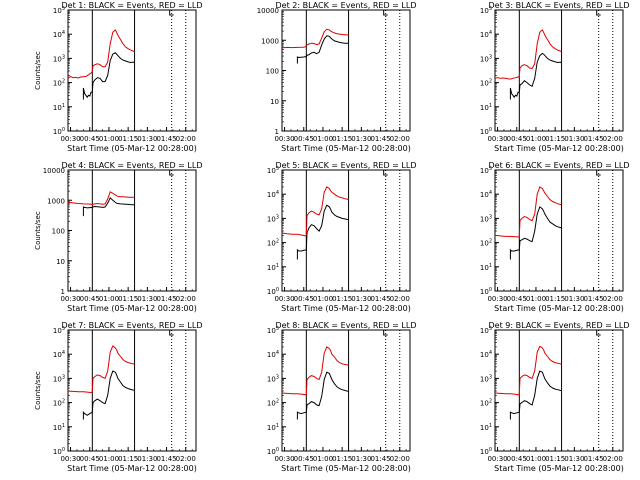 The image size is (640, 480). What do you see at coordinates (56, 201) in the screenshot?
I see `y-tick-label: 1000` at bounding box center [56, 201].